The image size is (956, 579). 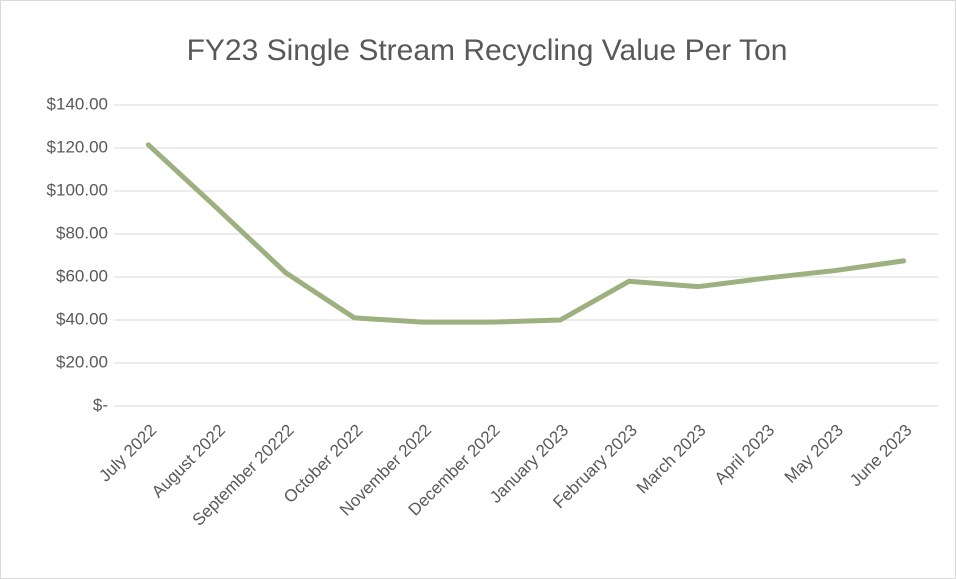 What do you see at coordinates (82, 275) in the screenshot?
I see `y-tick-label: $60.00` at bounding box center [82, 275].